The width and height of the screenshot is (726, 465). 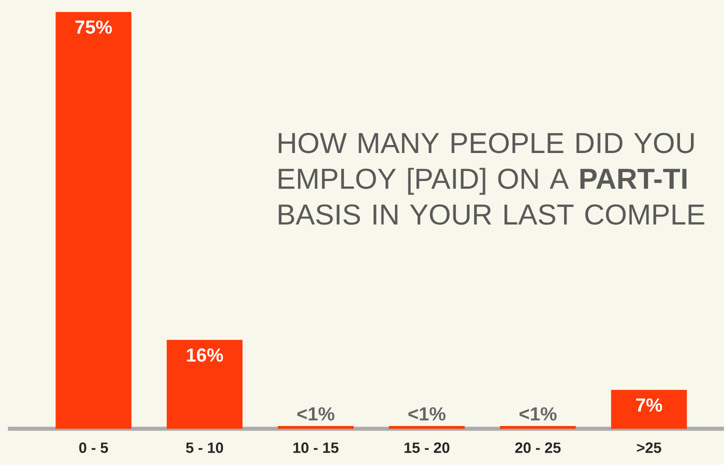 I want to click on x-tick-label: 0 - 5, so click(x=93, y=448).